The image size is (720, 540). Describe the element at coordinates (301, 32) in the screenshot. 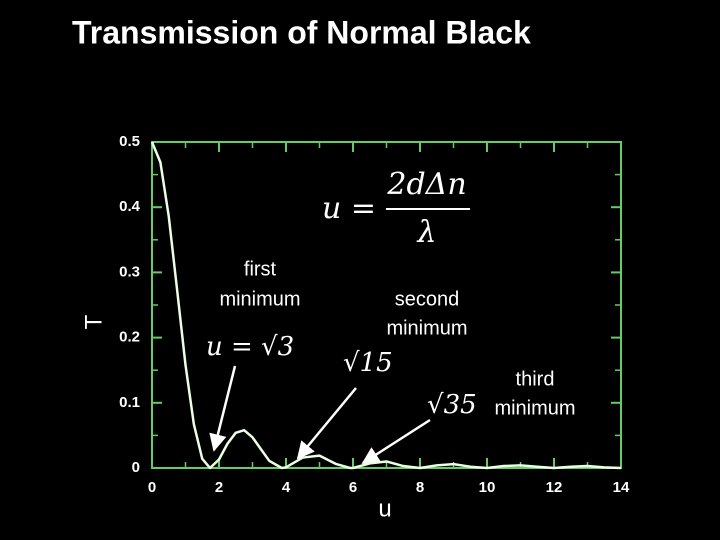

I see `chart-title: Transmission of Normal Black` at that location.